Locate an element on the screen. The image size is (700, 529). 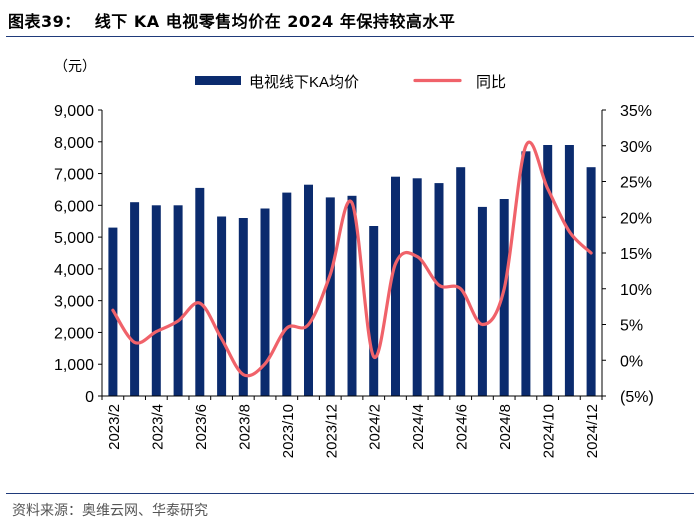
bar-2024/9 is located at coordinates (526, 273).